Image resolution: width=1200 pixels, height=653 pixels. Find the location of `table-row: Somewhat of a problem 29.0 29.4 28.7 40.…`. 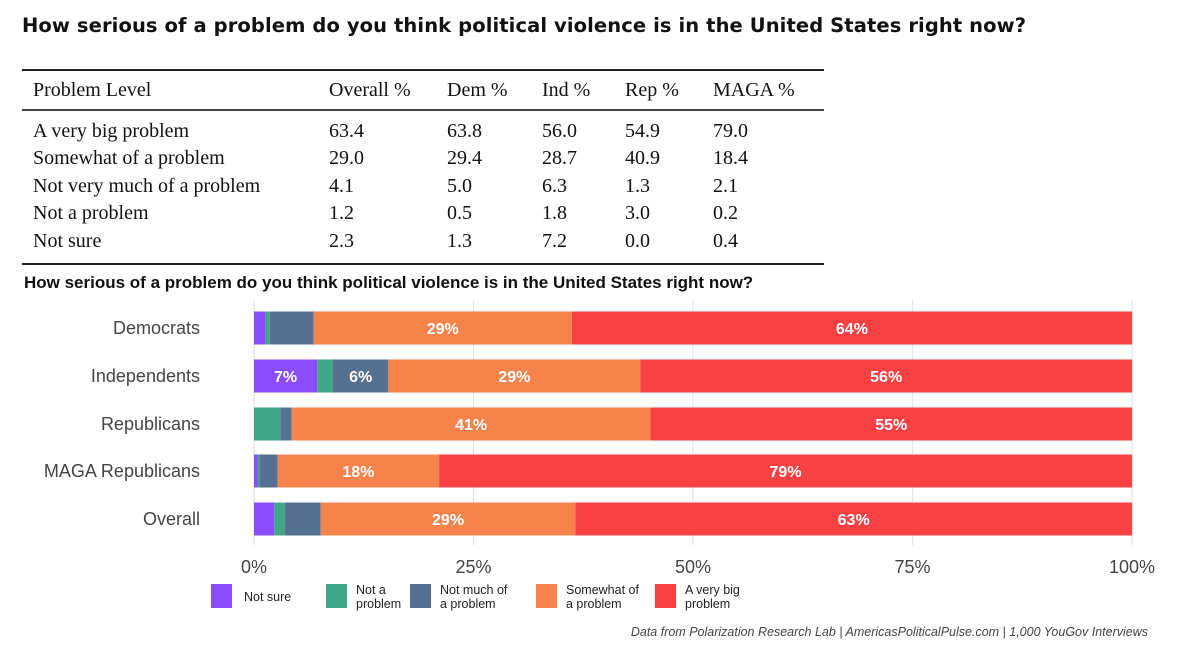

table-row: Somewhat of a problem 29.0 29.4 28.7 40.… is located at coordinates (423, 159).